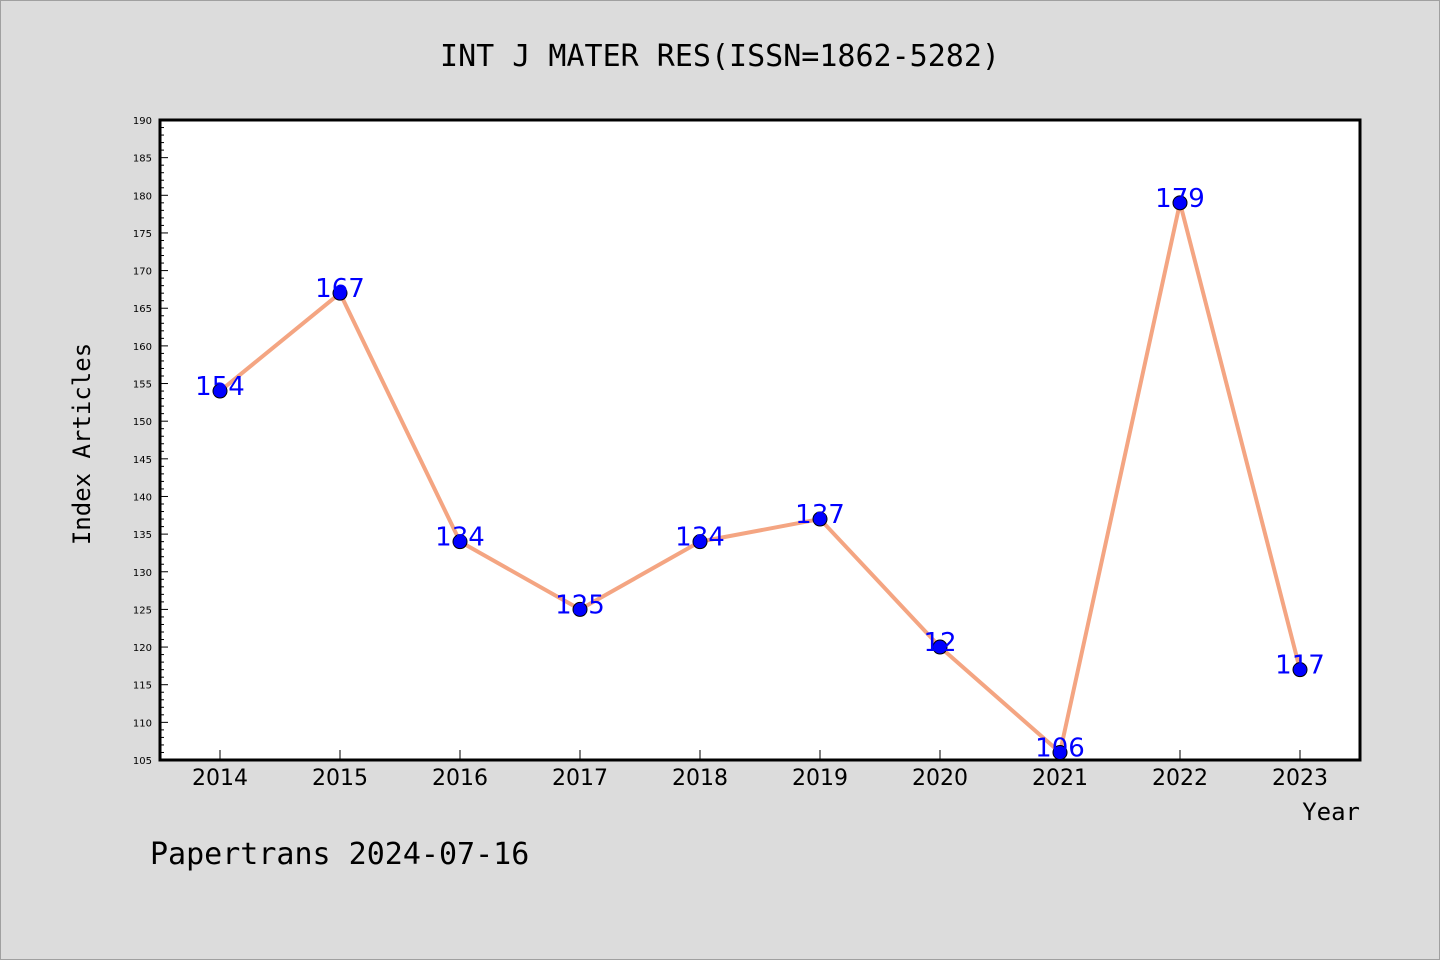 Image resolution: width=1440 pixels, height=960 pixels. I want to click on x-tick-label: 2019, so click(820, 778).